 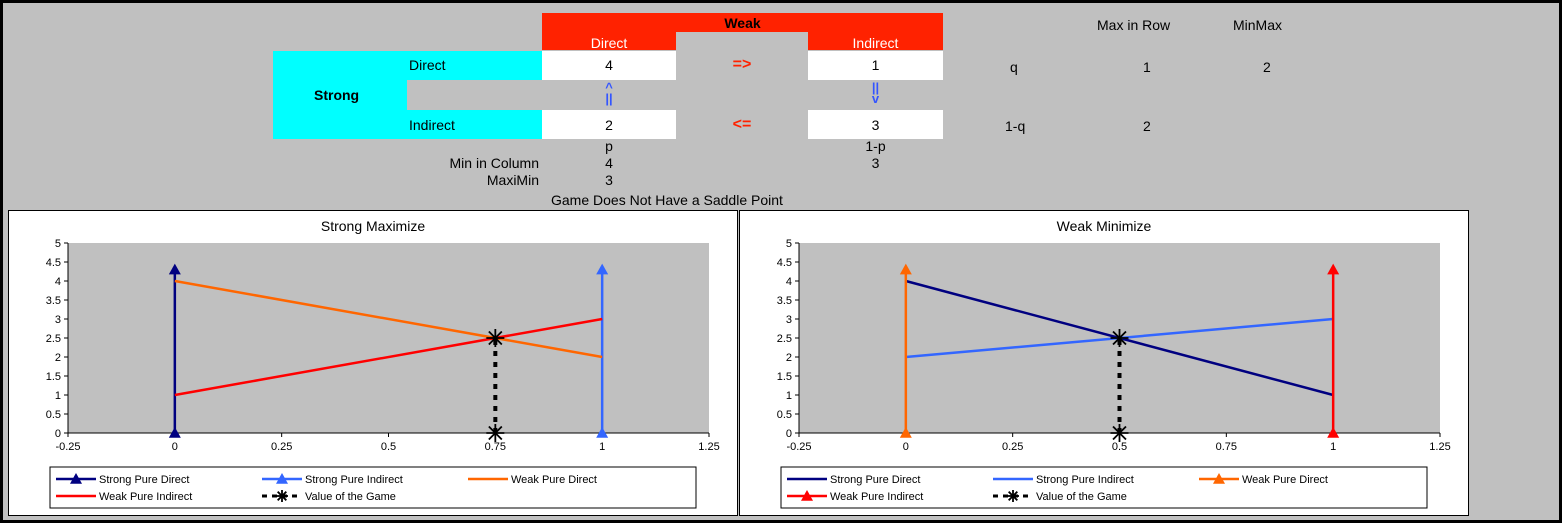 I want to click on legend-item-weak-pure-direct: Weak Pure Direct, so click(x=532, y=480).